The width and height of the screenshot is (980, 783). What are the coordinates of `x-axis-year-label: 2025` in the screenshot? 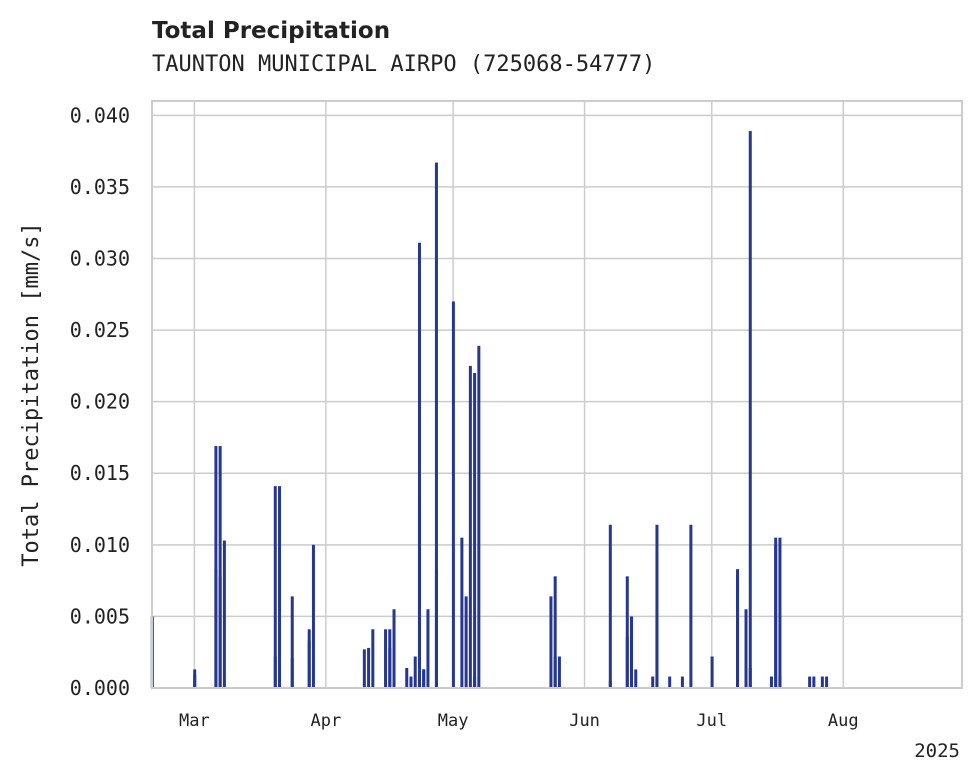 It's located at (937, 751).